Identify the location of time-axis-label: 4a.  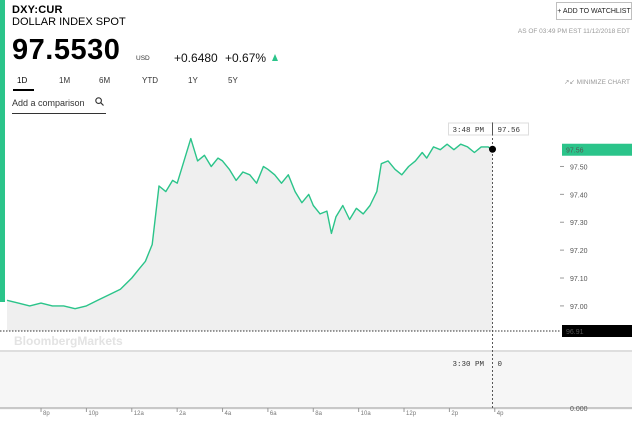
(228, 414).